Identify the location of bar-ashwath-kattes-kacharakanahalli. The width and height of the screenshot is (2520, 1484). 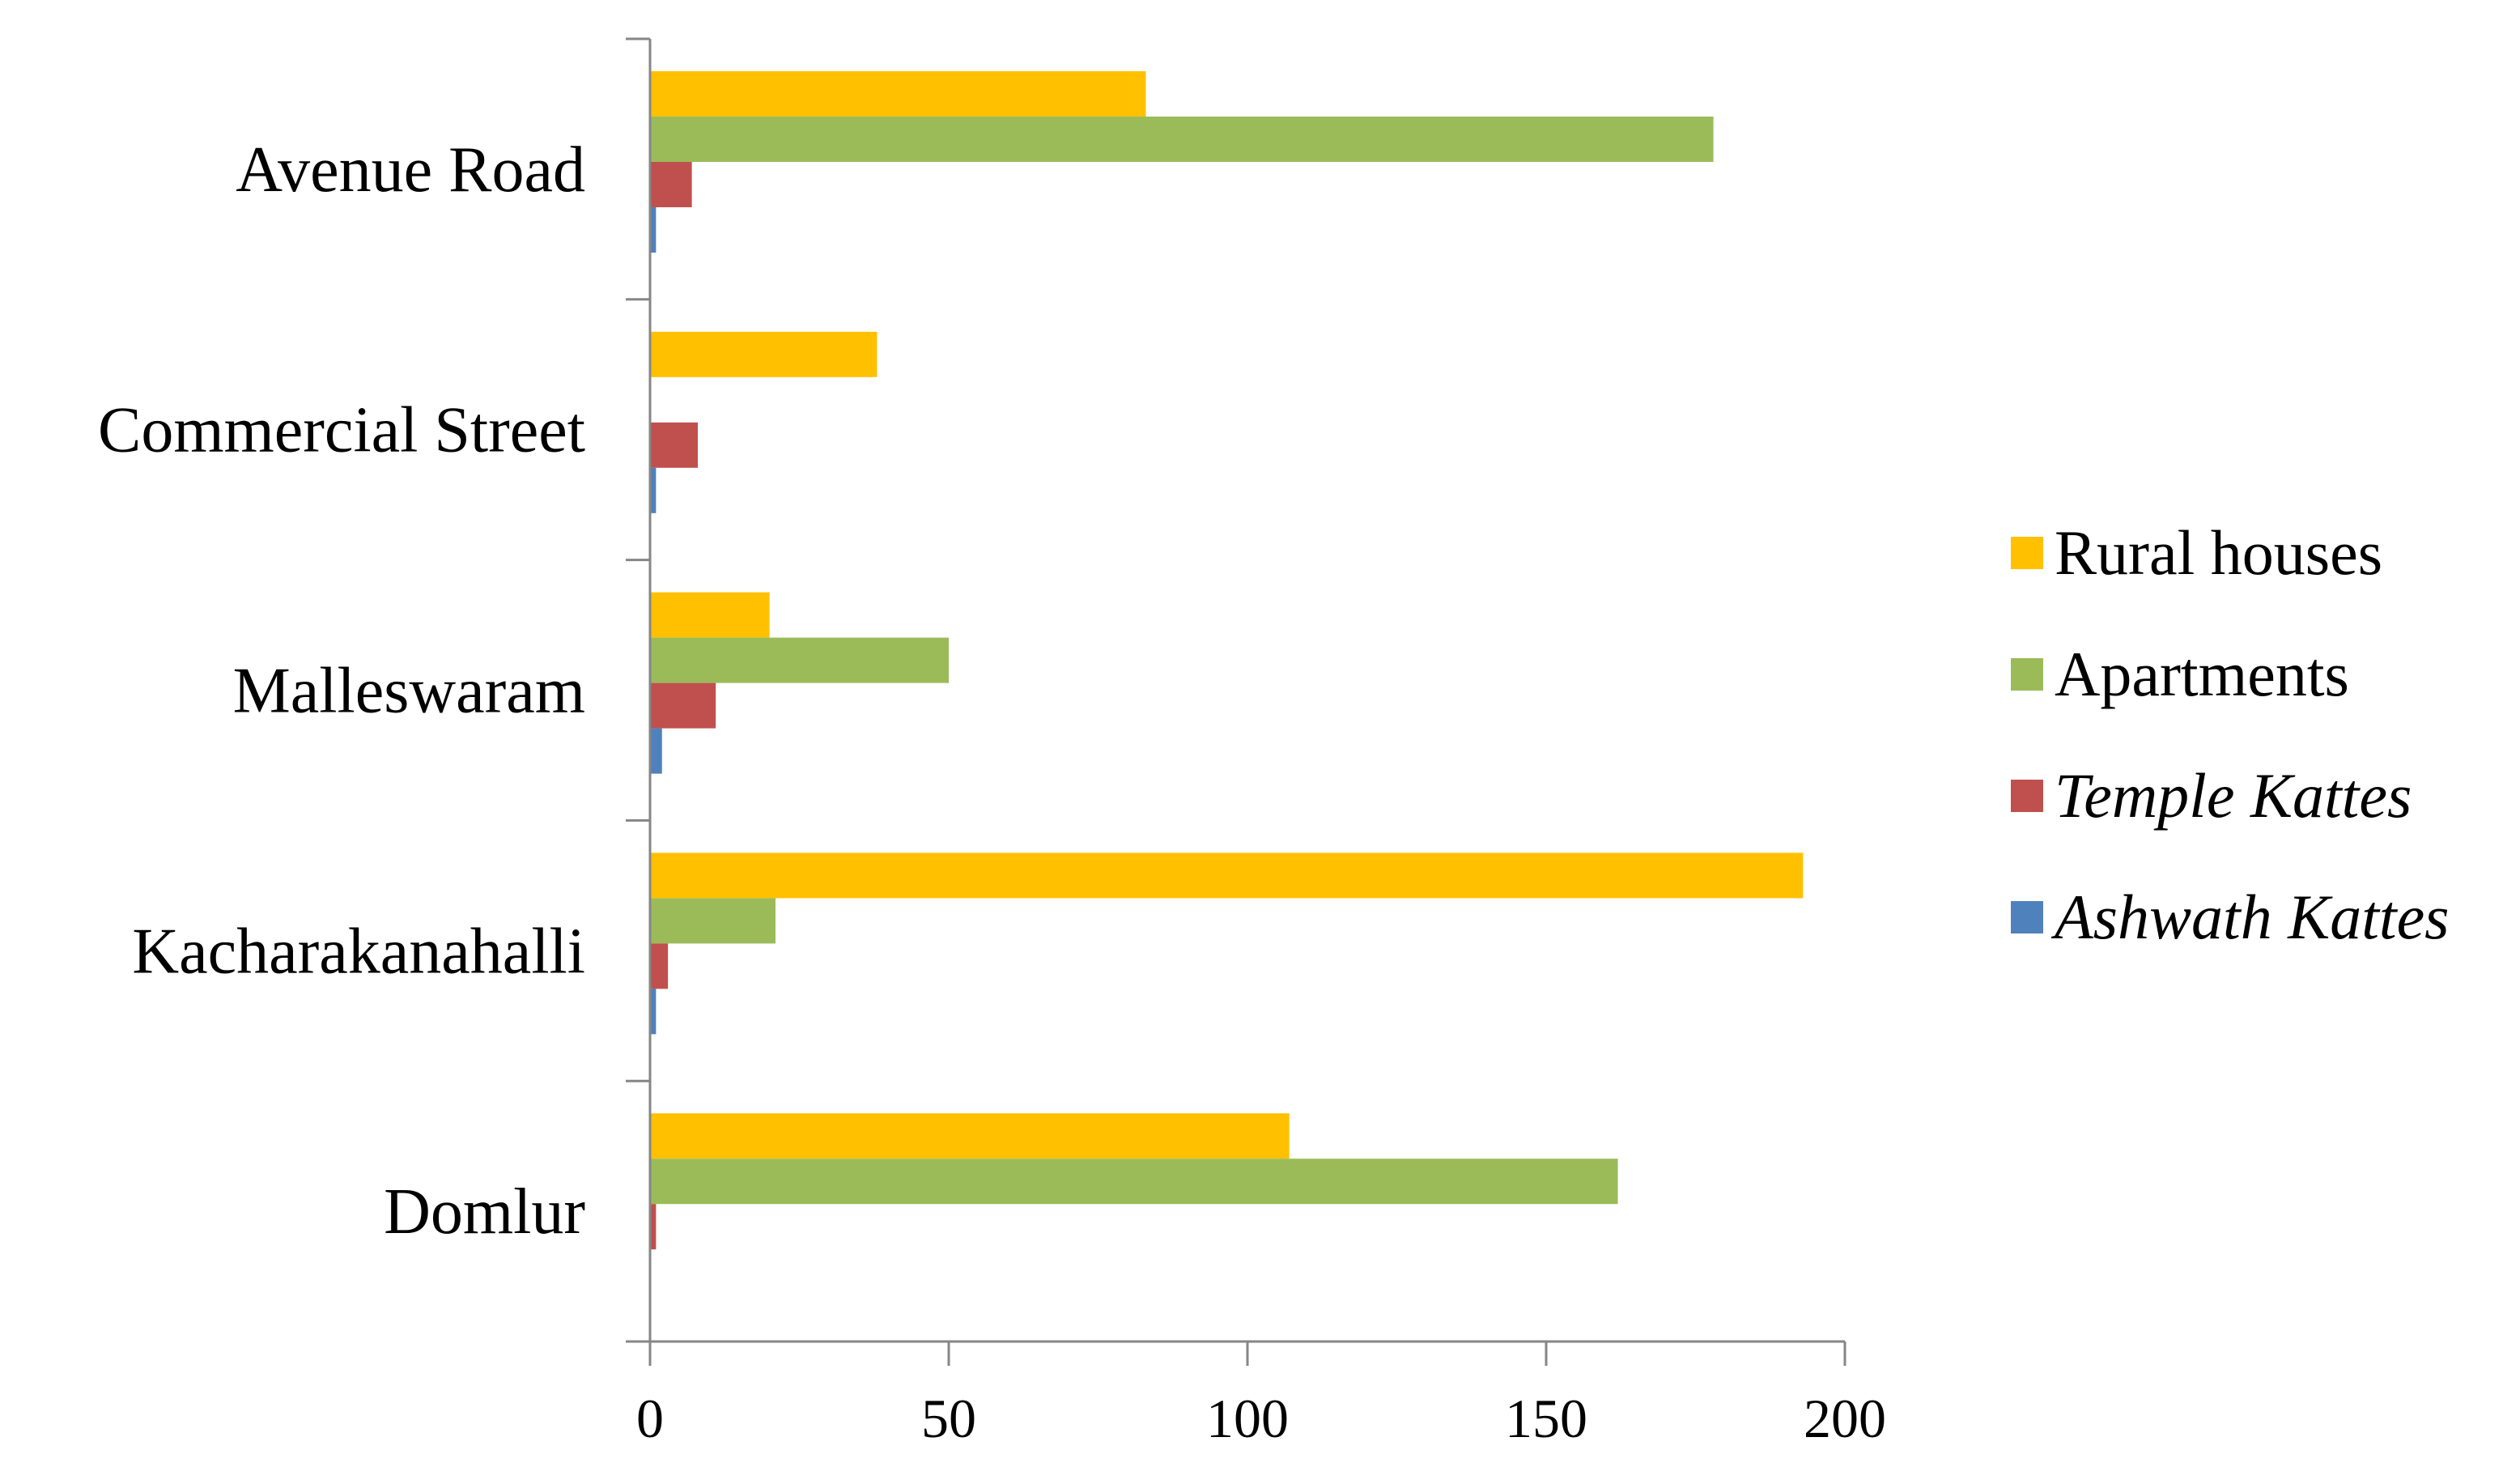
(653, 1012).